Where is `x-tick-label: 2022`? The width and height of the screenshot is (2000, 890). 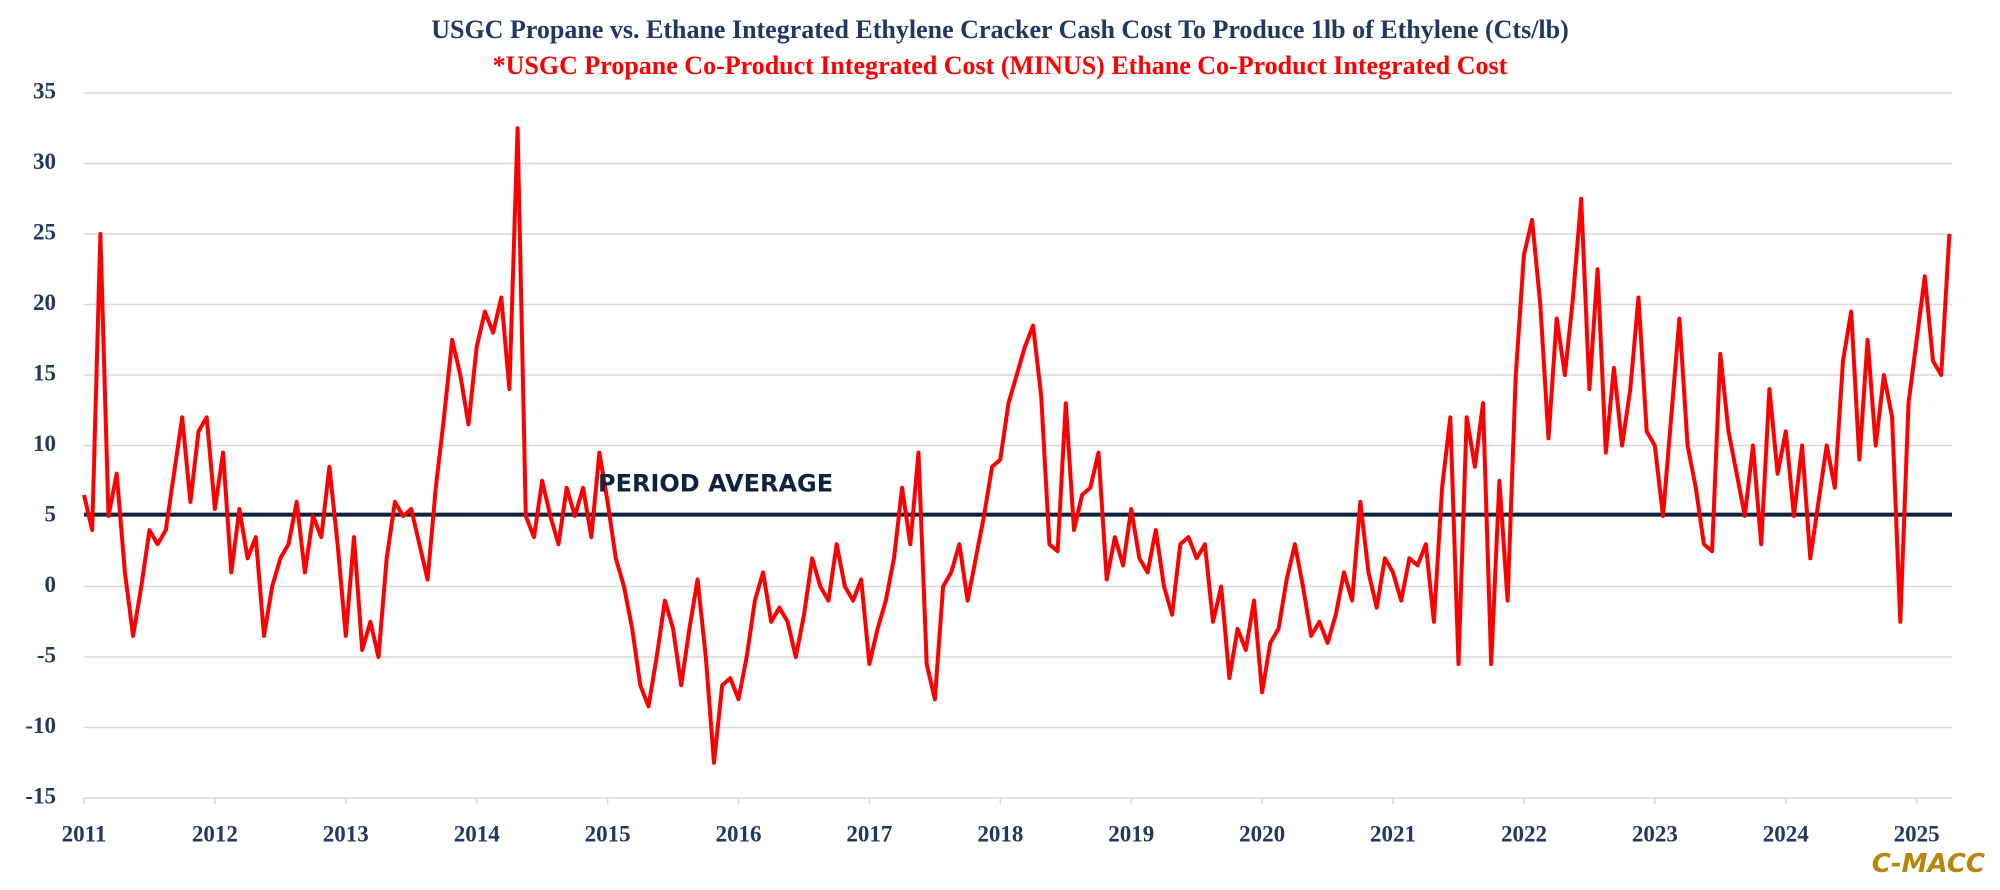
x-tick-label: 2022 is located at coordinates (1524, 833).